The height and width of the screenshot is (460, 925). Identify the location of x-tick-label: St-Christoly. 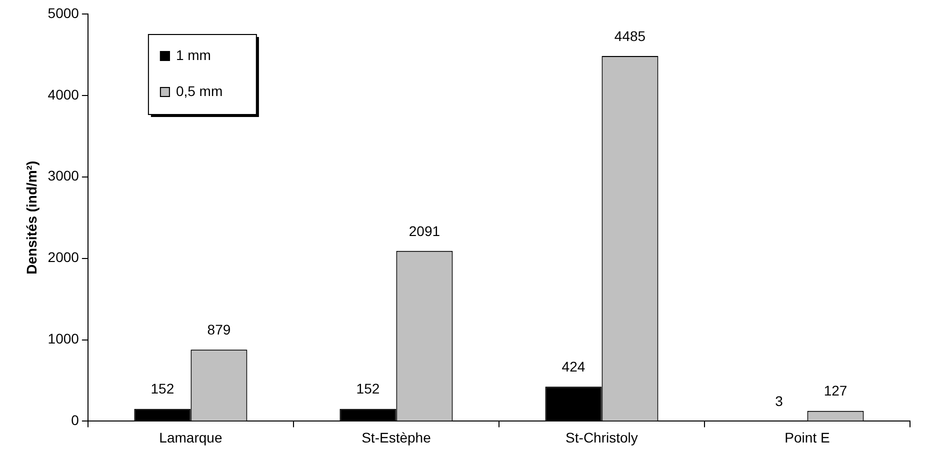
(602, 437).